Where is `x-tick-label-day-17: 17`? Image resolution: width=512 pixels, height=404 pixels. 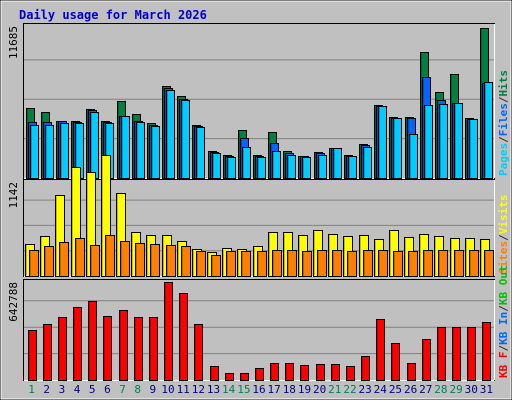 x-tick-label-day-17: 17 is located at coordinates (274, 389).